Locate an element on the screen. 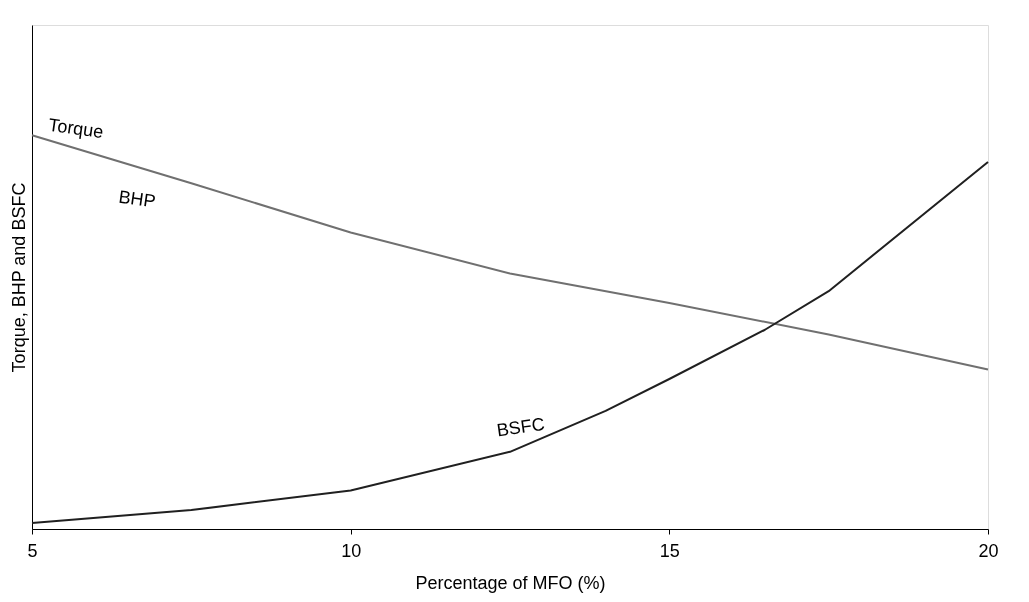  annotation: BHP is located at coordinates (137, 199).